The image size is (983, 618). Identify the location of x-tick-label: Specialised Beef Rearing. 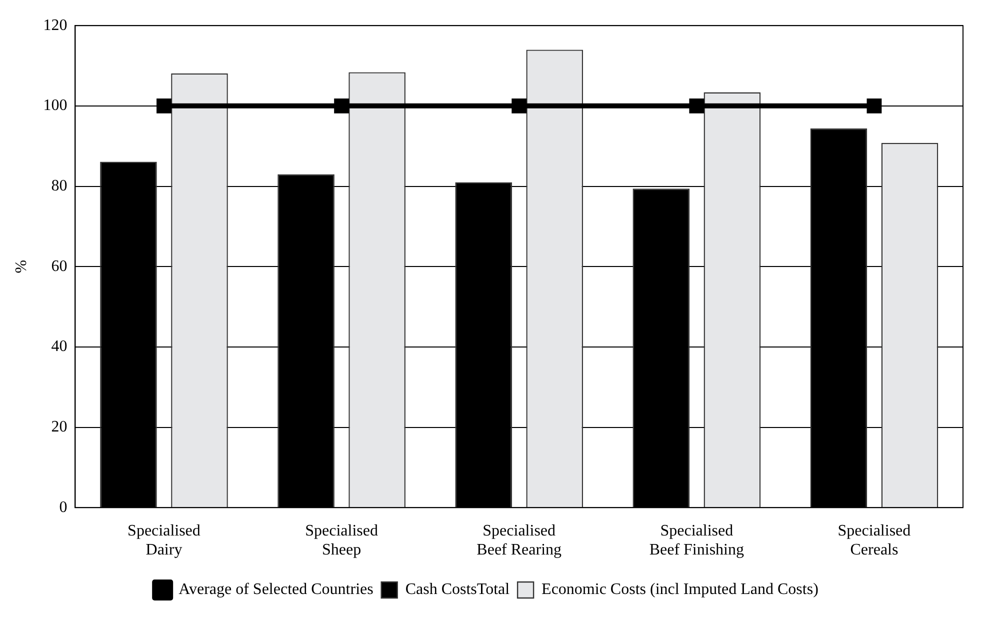
(519, 540).